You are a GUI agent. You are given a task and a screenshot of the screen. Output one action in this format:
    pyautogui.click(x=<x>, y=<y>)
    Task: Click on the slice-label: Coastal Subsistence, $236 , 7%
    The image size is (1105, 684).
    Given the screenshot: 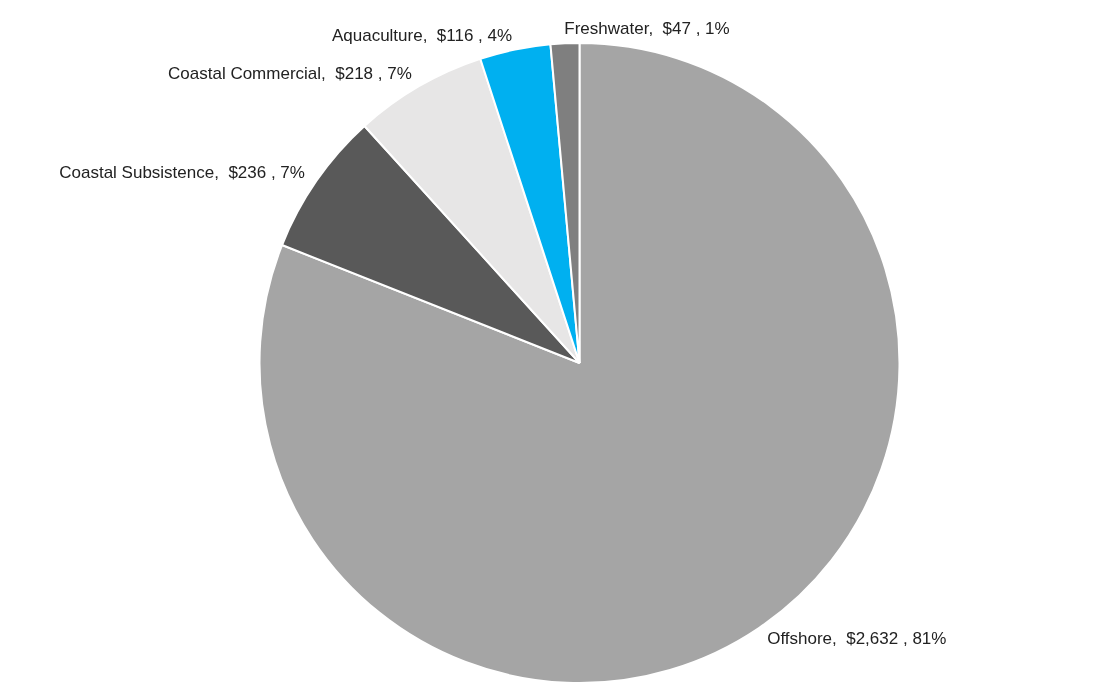 What is the action you would take?
    pyautogui.click(x=182, y=172)
    